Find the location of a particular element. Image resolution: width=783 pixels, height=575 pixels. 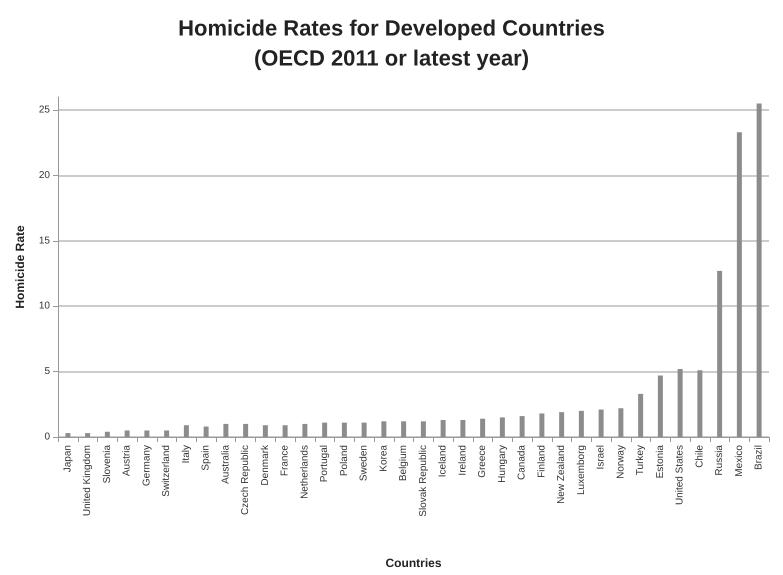

x-tick-label: Italy is located at coordinates (186, 454).